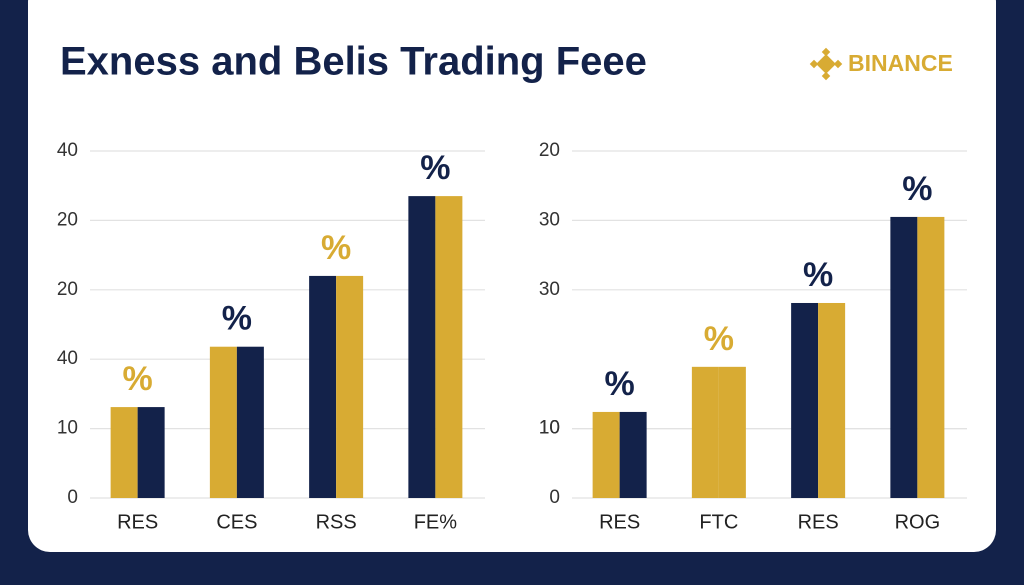  Describe the element at coordinates (436, 522) in the screenshot. I see `x-tick-label: FE%` at that location.